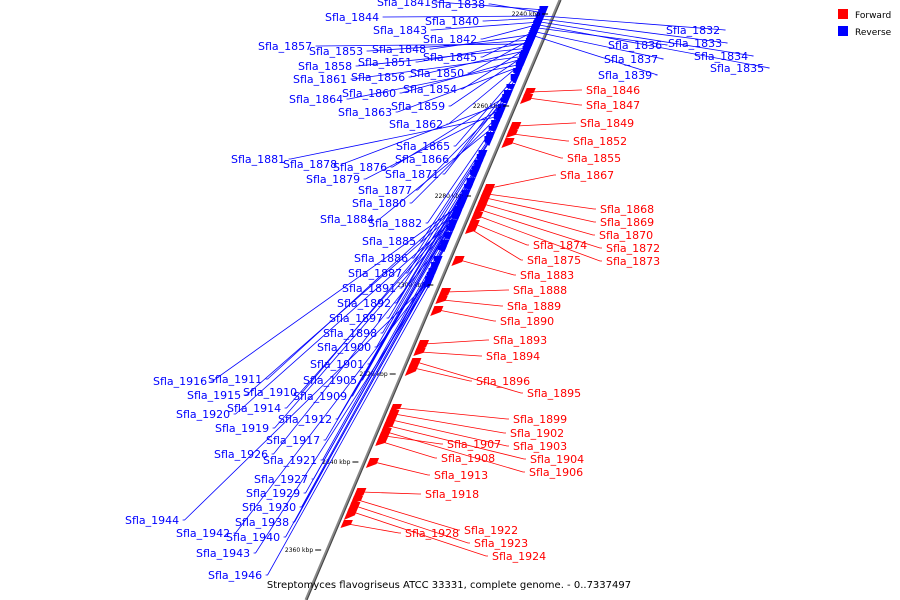 The image size is (900, 600). I want to click on gene-label-sfla-1866: Sfla_1866, so click(422, 159).